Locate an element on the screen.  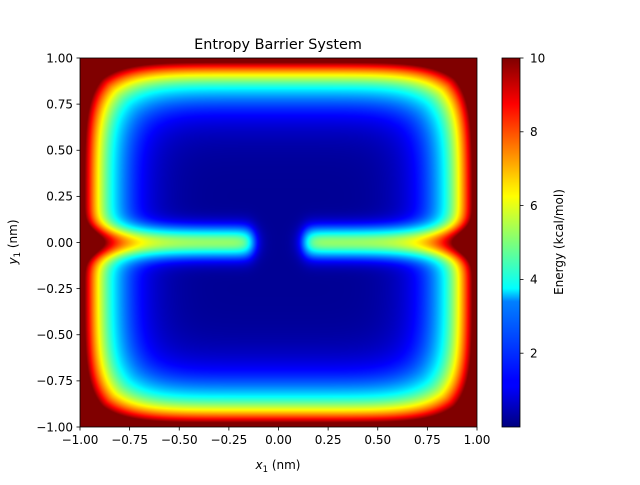
x-axis-ticks: −1.00 −0.75 −0.50 −0.25 0.00 0.25 0.50 0.75 1.00 is located at coordinates (276, 437).